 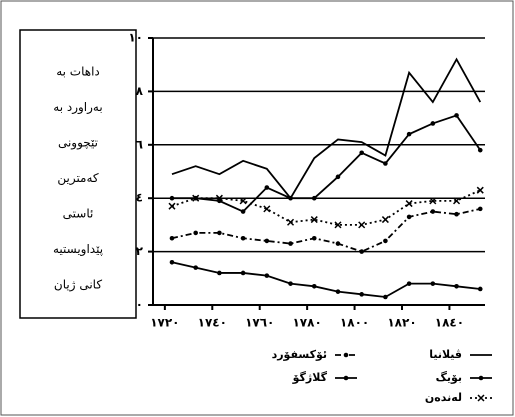 What do you see at coordinates (449, 323) in the screenshot?
I see `x-tick-label: ١٨٤٠` at bounding box center [449, 323].